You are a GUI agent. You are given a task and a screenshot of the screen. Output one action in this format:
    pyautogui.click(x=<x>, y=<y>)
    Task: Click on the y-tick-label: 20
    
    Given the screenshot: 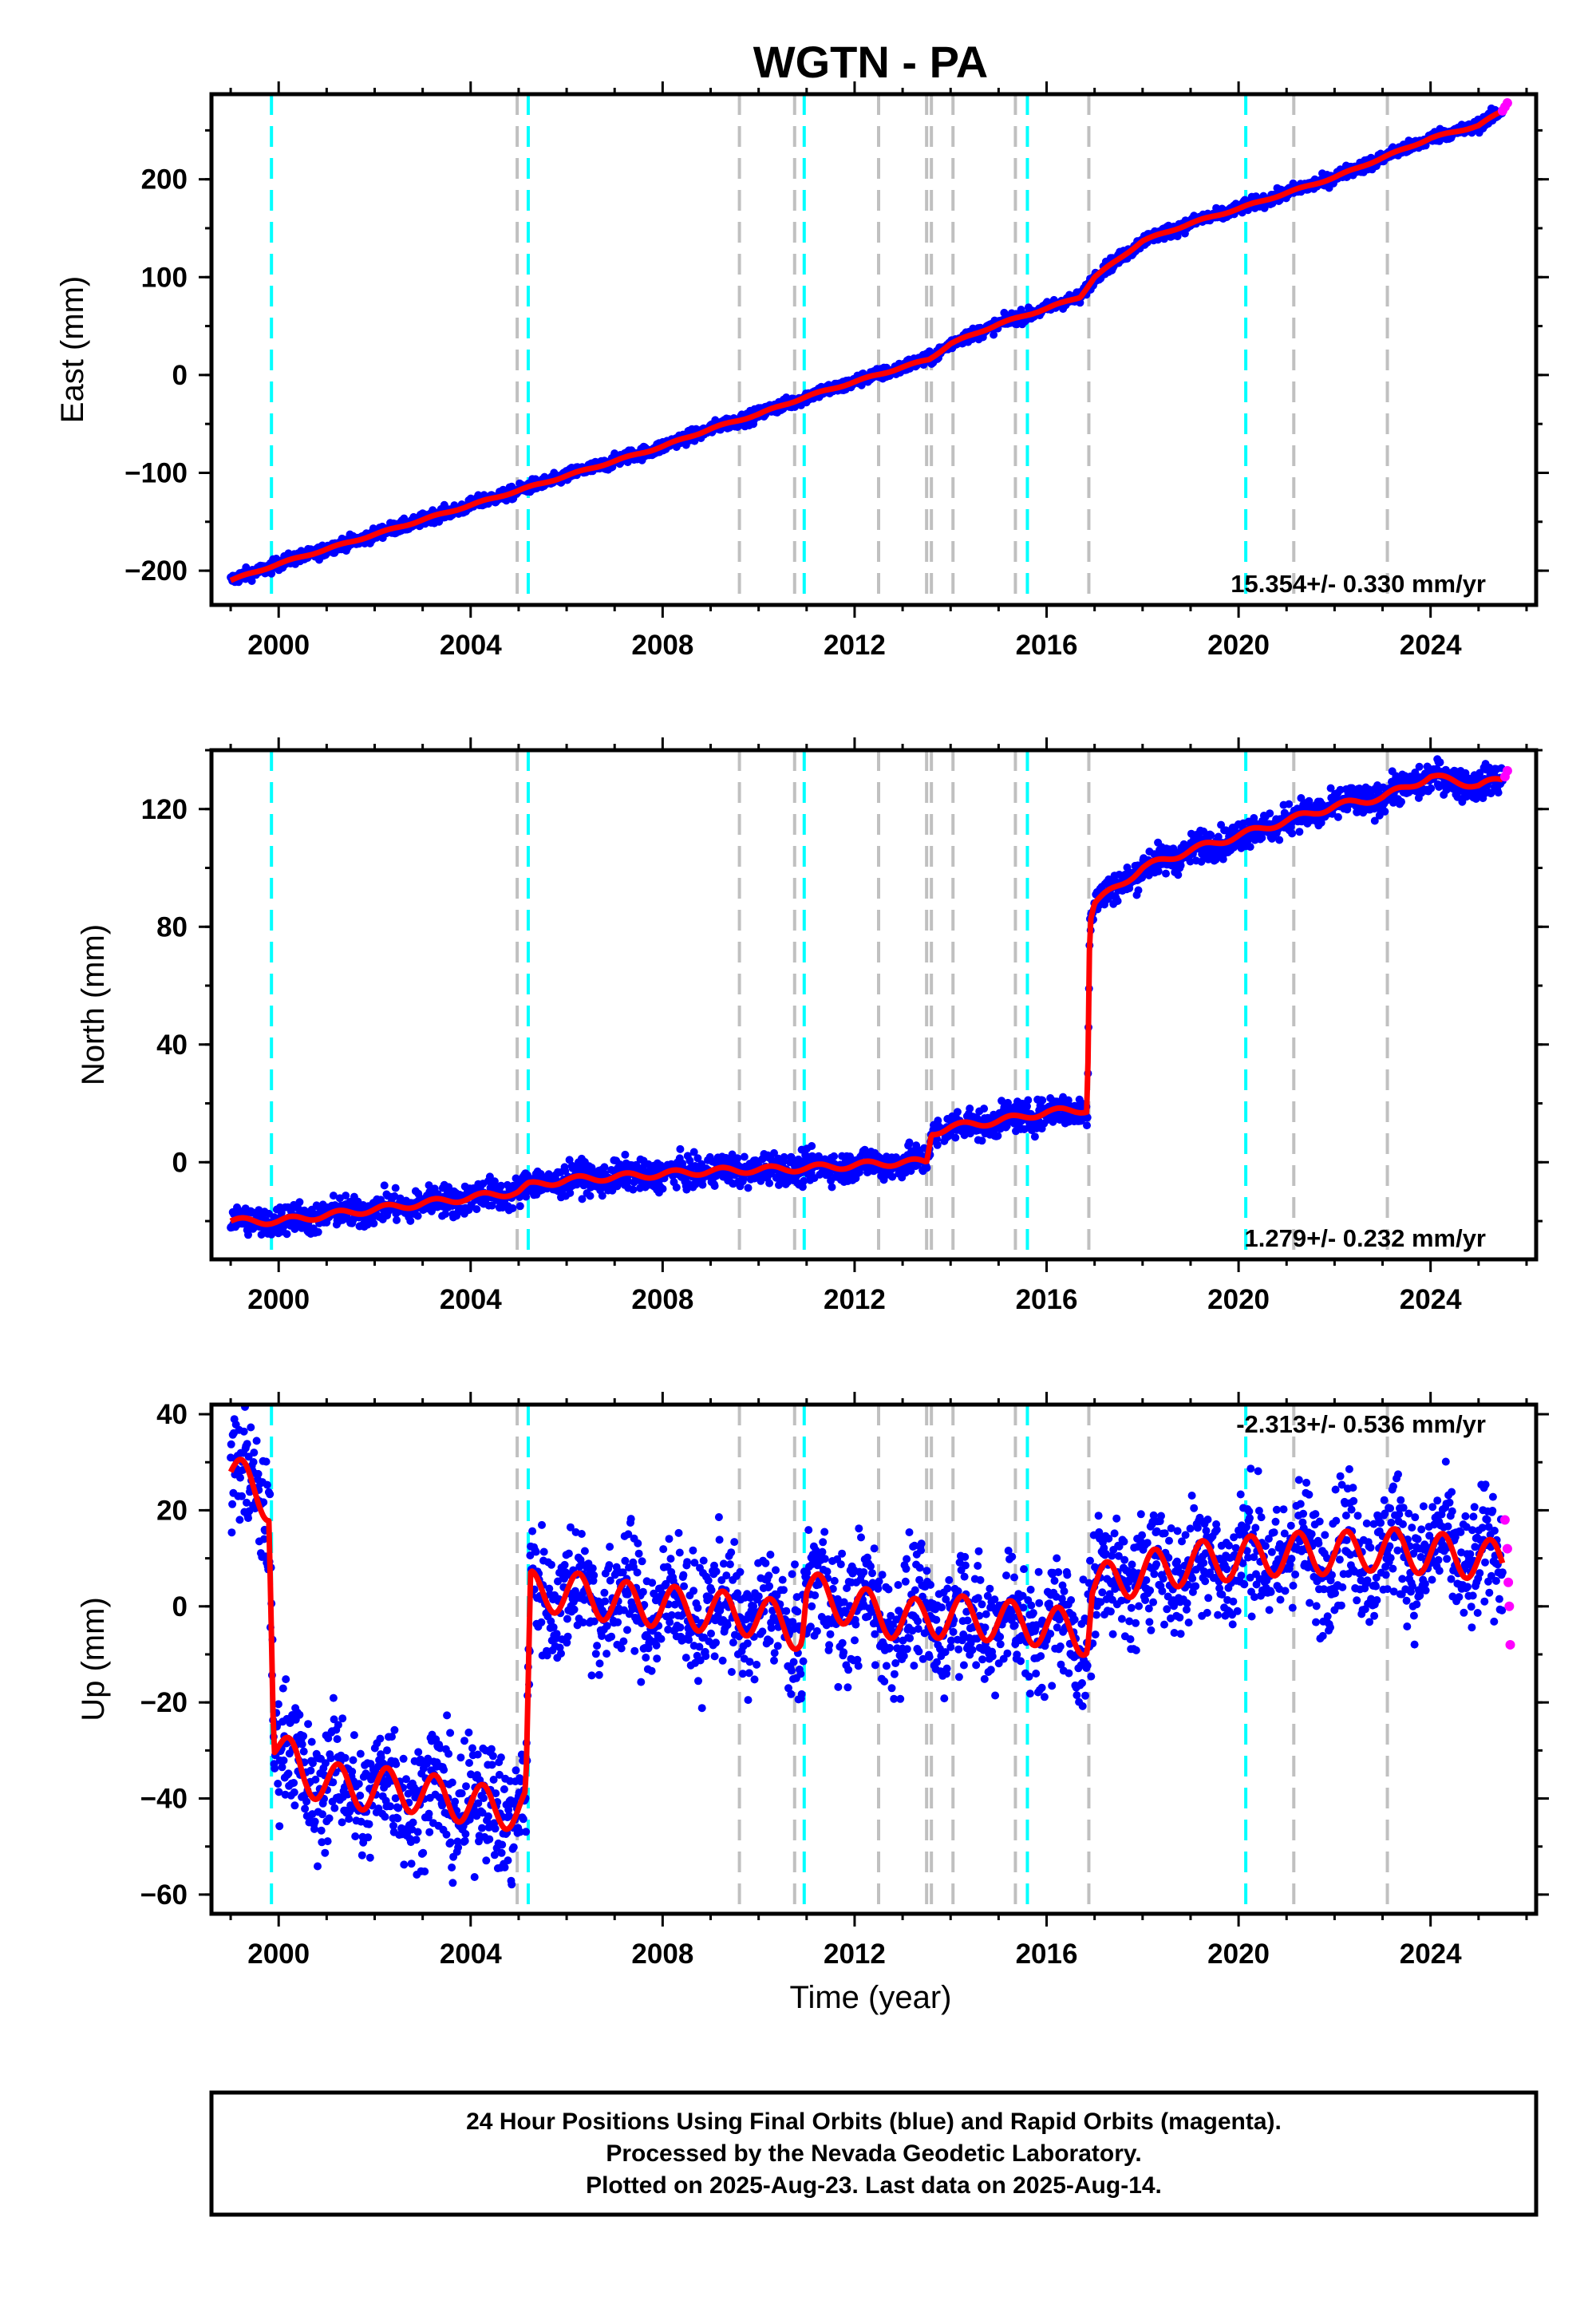 What is the action you would take?
    pyautogui.click(x=172, y=1510)
    